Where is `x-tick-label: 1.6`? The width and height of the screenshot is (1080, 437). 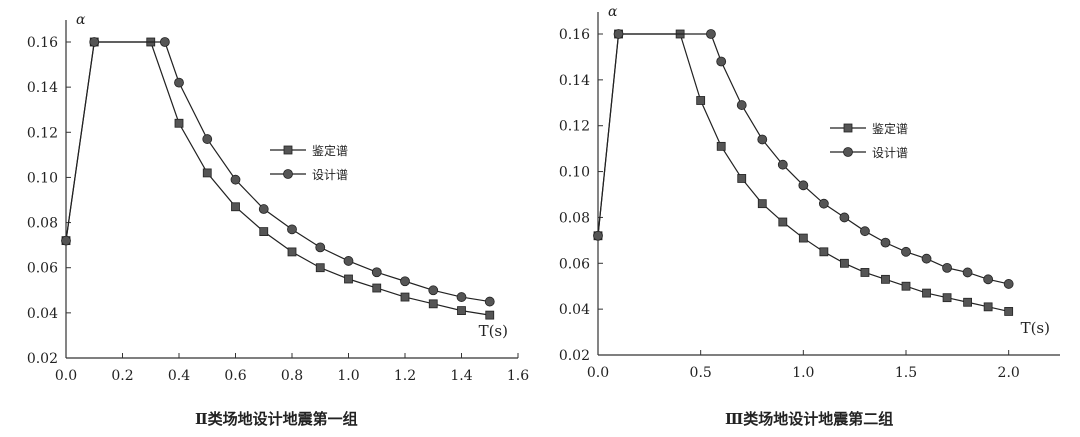
x-tick-label: 1.6 is located at coordinates (518, 376).